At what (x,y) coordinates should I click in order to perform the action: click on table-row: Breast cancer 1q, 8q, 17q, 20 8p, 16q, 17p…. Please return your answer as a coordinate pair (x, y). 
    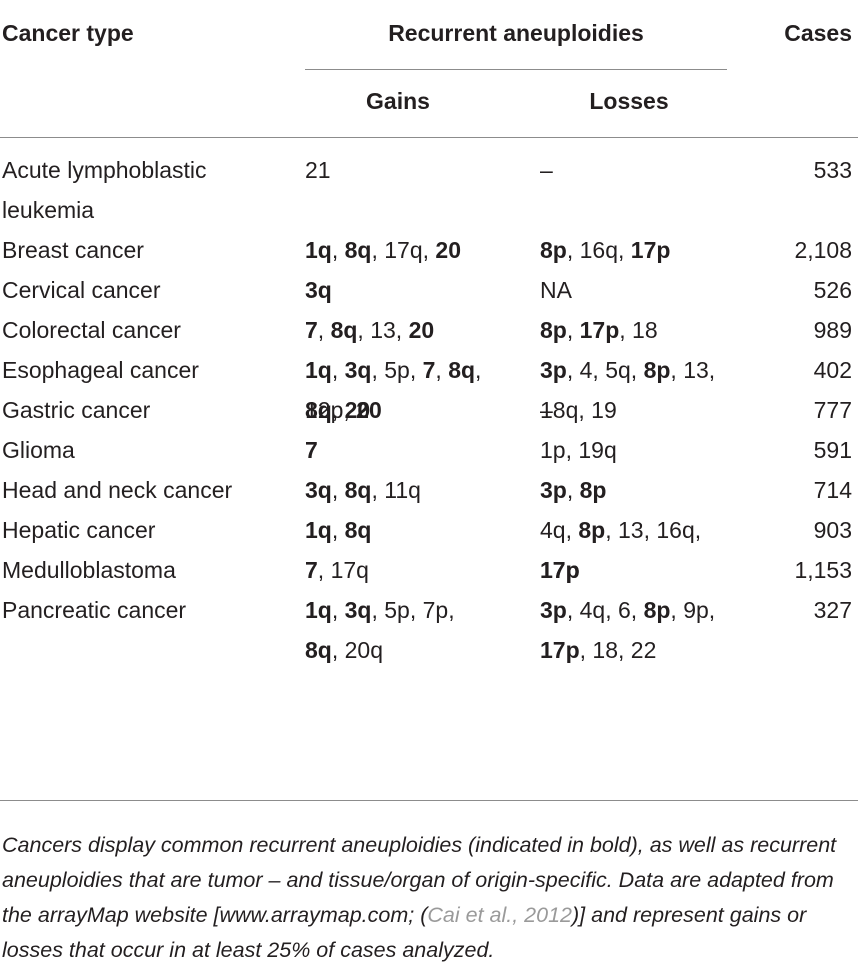
    Looking at the image, I should click on (429, 250).